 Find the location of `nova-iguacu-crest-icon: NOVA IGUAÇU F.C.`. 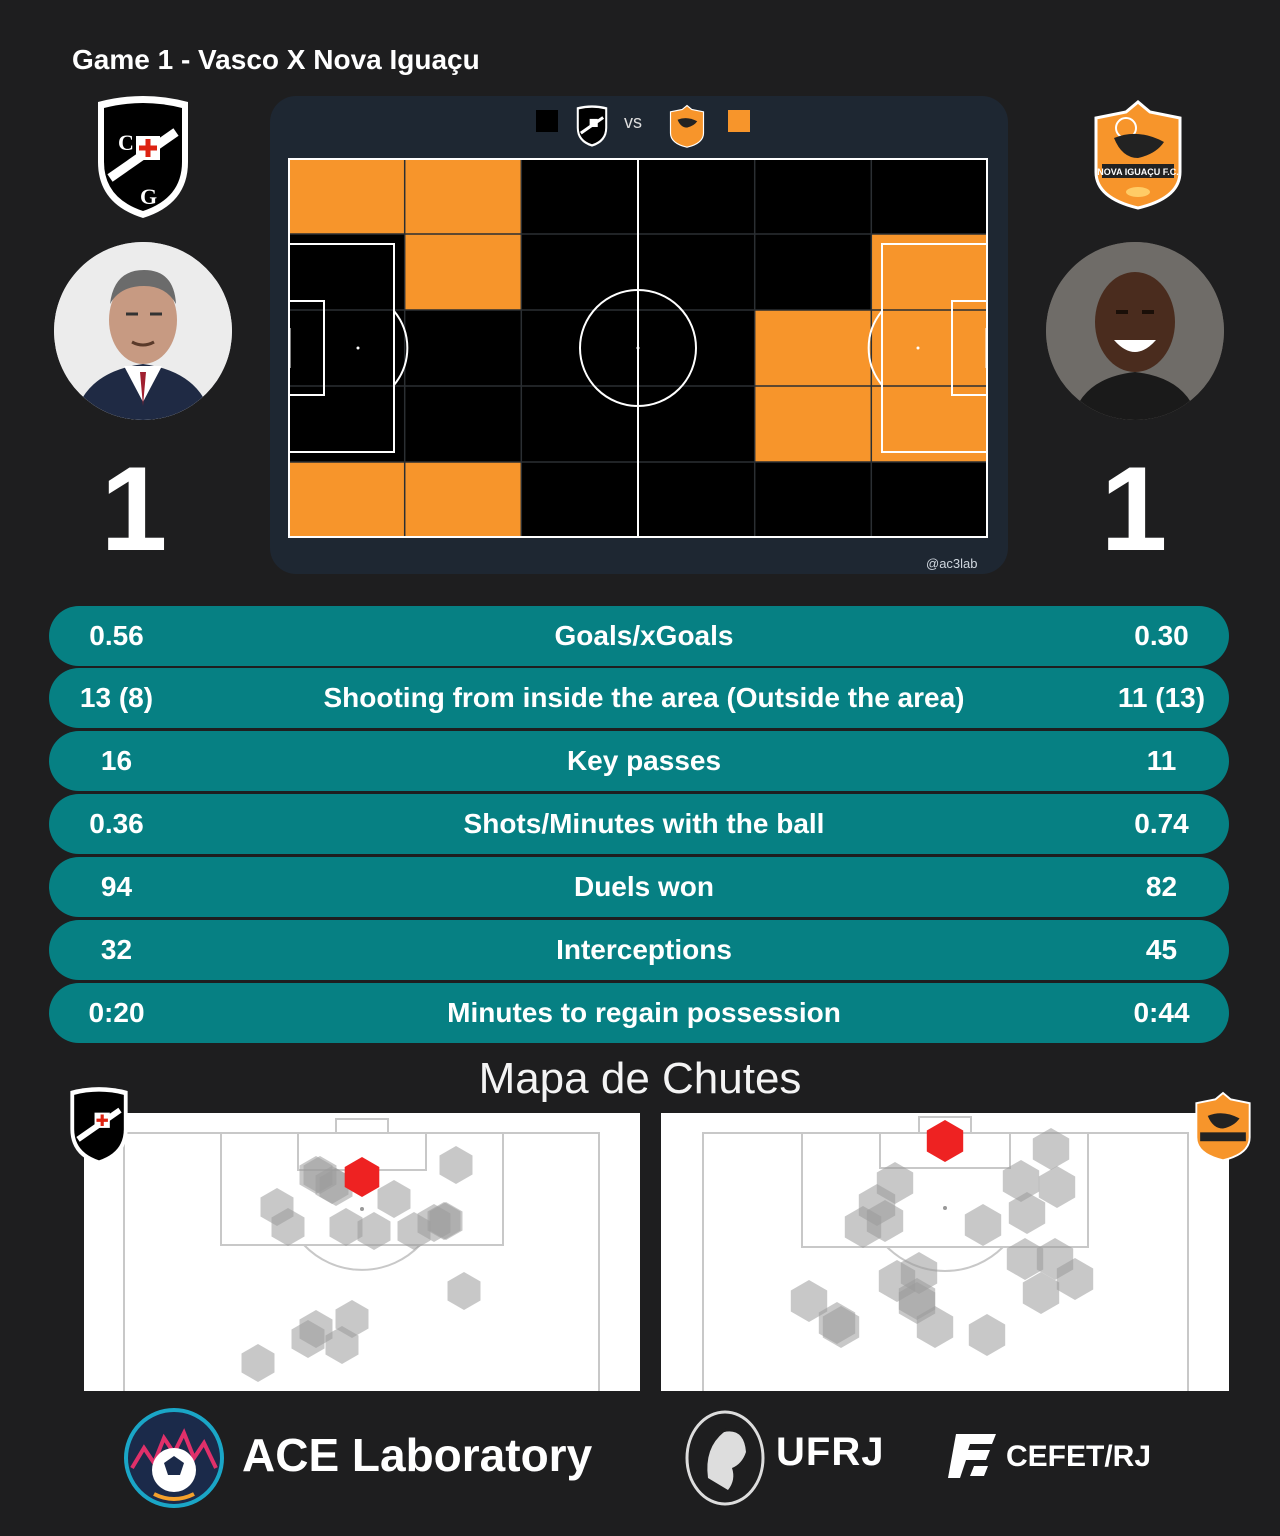

nova-iguacu-crest-icon: NOVA IGUAÇU F.C. is located at coordinates (1138, 155).